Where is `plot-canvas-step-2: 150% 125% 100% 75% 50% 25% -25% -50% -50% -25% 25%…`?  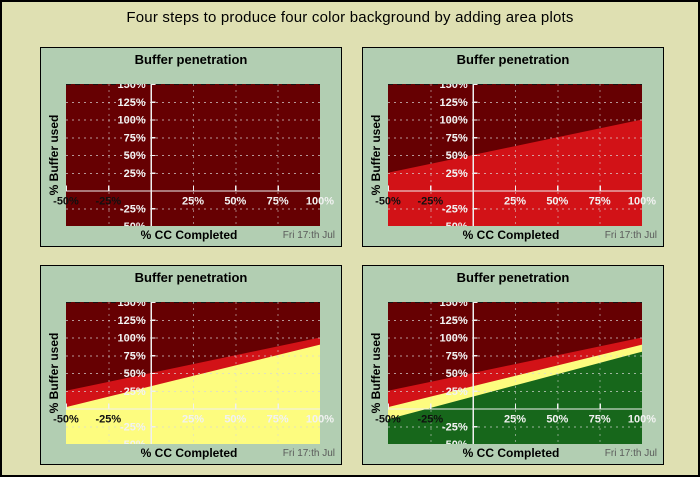 plot-canvas-step-2: 150% 125% 100% 75% 50% 25% -25% -50% -50% -25% 25%… is located at coordinates (515, 156).